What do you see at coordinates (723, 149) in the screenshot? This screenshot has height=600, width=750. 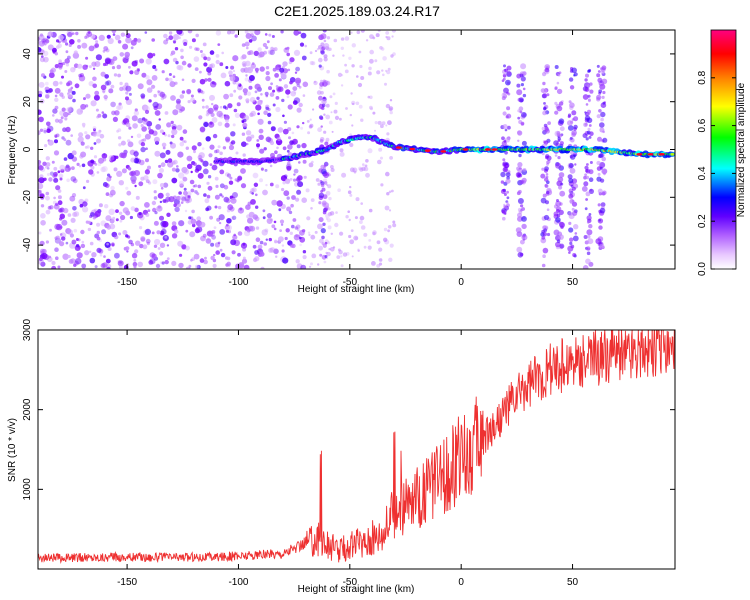 I see `colorbar-gradient` at bounding box center [723, 149].